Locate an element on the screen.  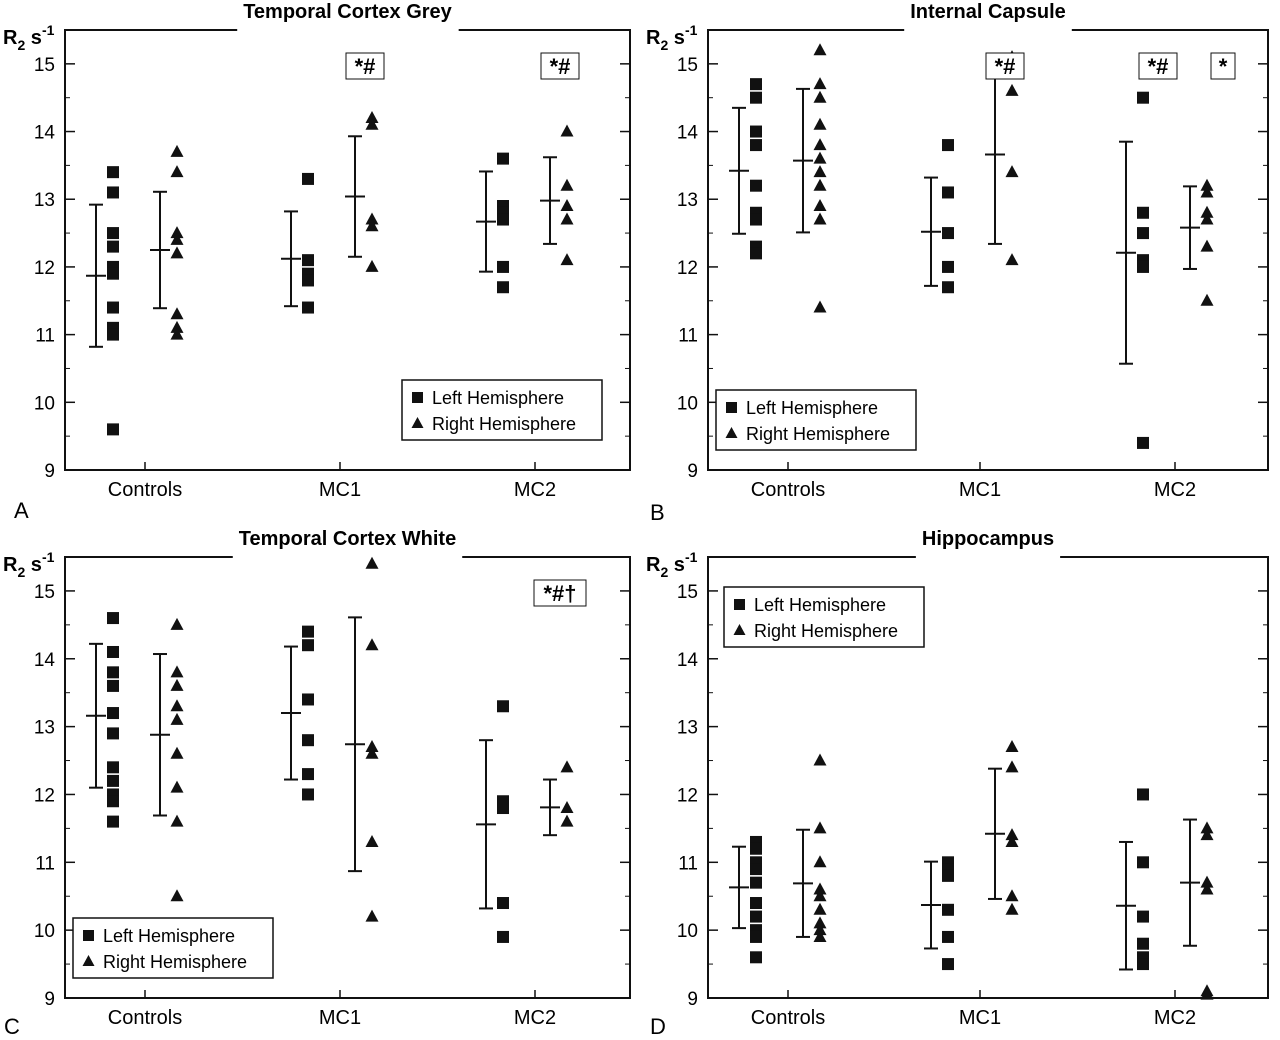
panel-title: Hippocampus is located at coordinates (988, 539).